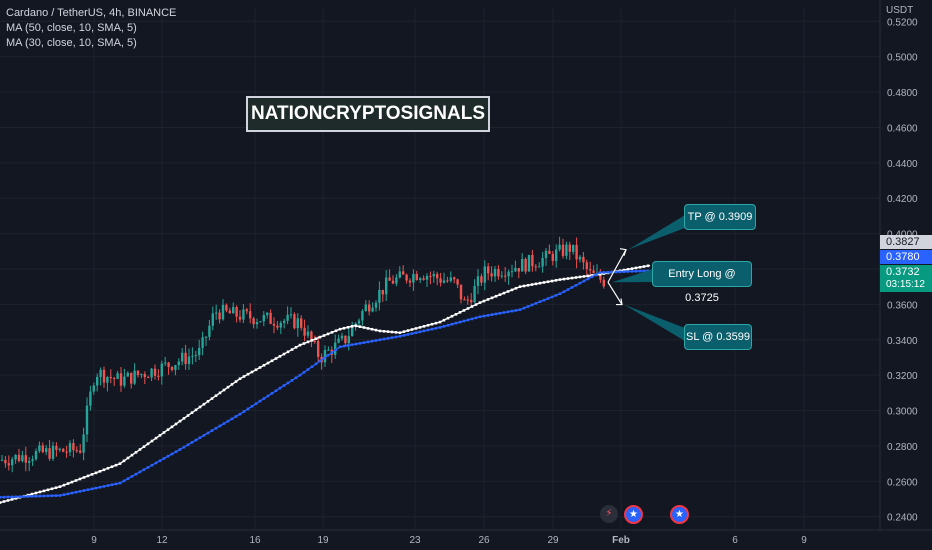 Image resolution: width=932 pixels, height=550 pixels. Describe the element at coordinates (91, 13) in the screenshot. I see `symbol-title: Cardano / TetherUS, 4h, BINANCE` at that location.